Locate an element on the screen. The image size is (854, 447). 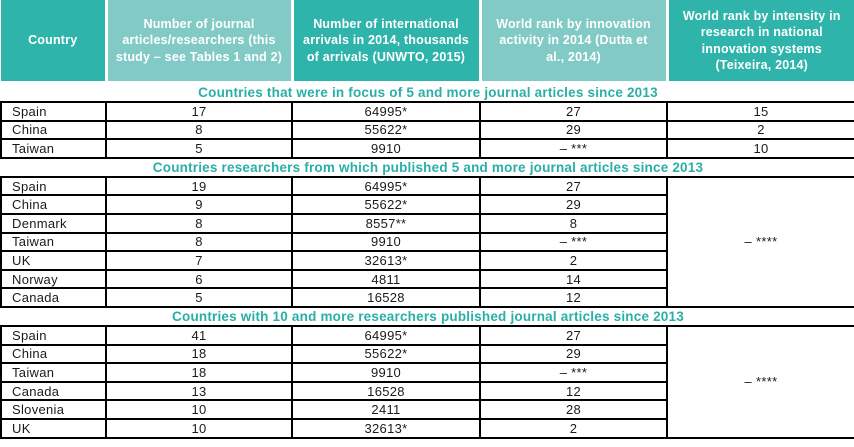
table-row: Taiwan 5 9910– *** 10 is located at coordinates (427, 148).